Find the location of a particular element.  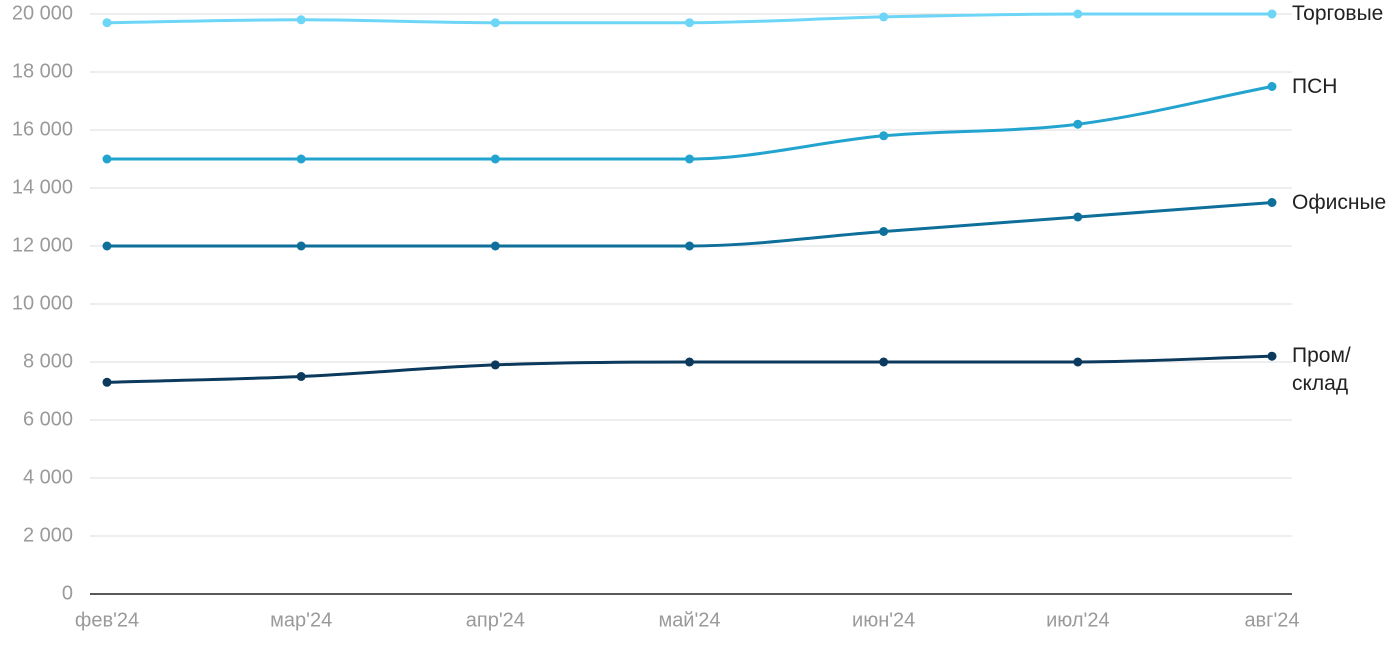

x-tick-label: июл'24 is located at coordinates (1077, 620).